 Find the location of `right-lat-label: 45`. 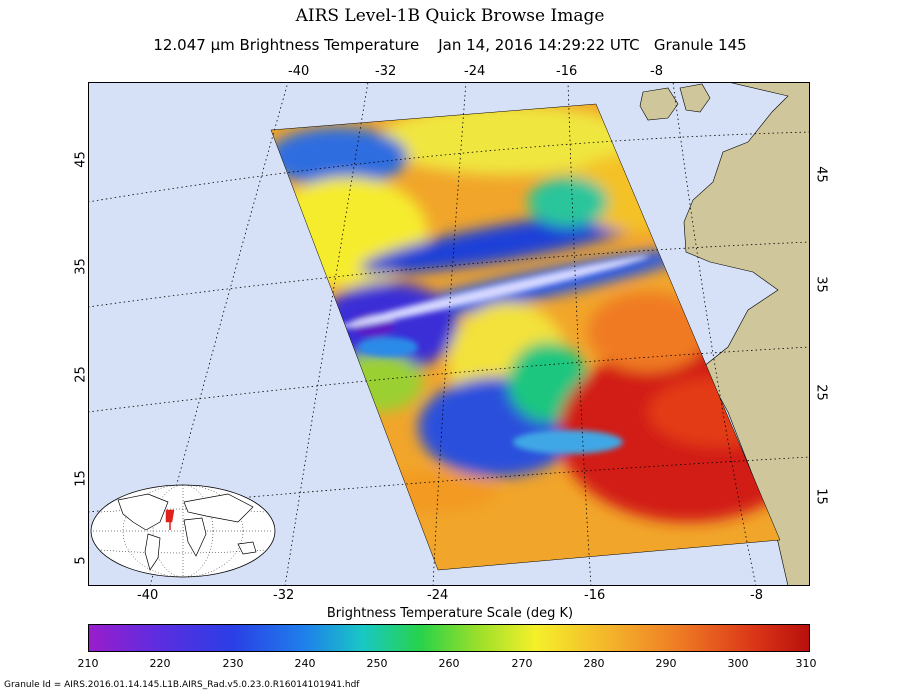

right-lat-label: 45 is located at coordinates (821, 174).